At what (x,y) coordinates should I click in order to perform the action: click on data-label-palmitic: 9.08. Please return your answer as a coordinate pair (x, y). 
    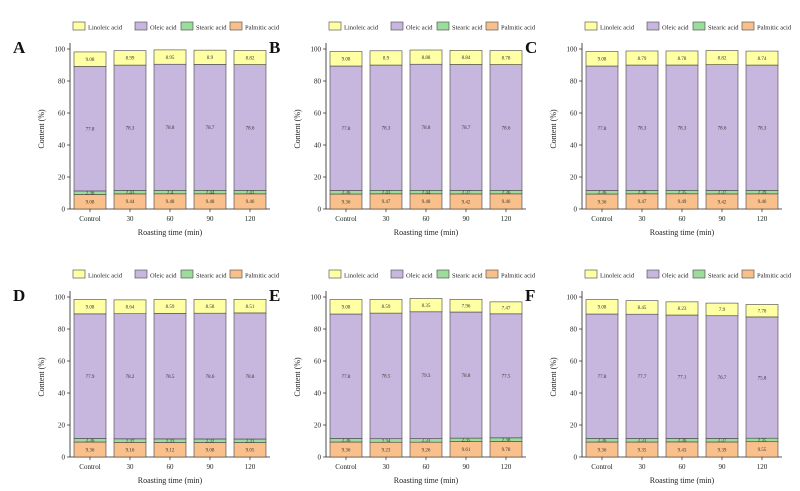
    Looking at the image, I should click on (210, 451).